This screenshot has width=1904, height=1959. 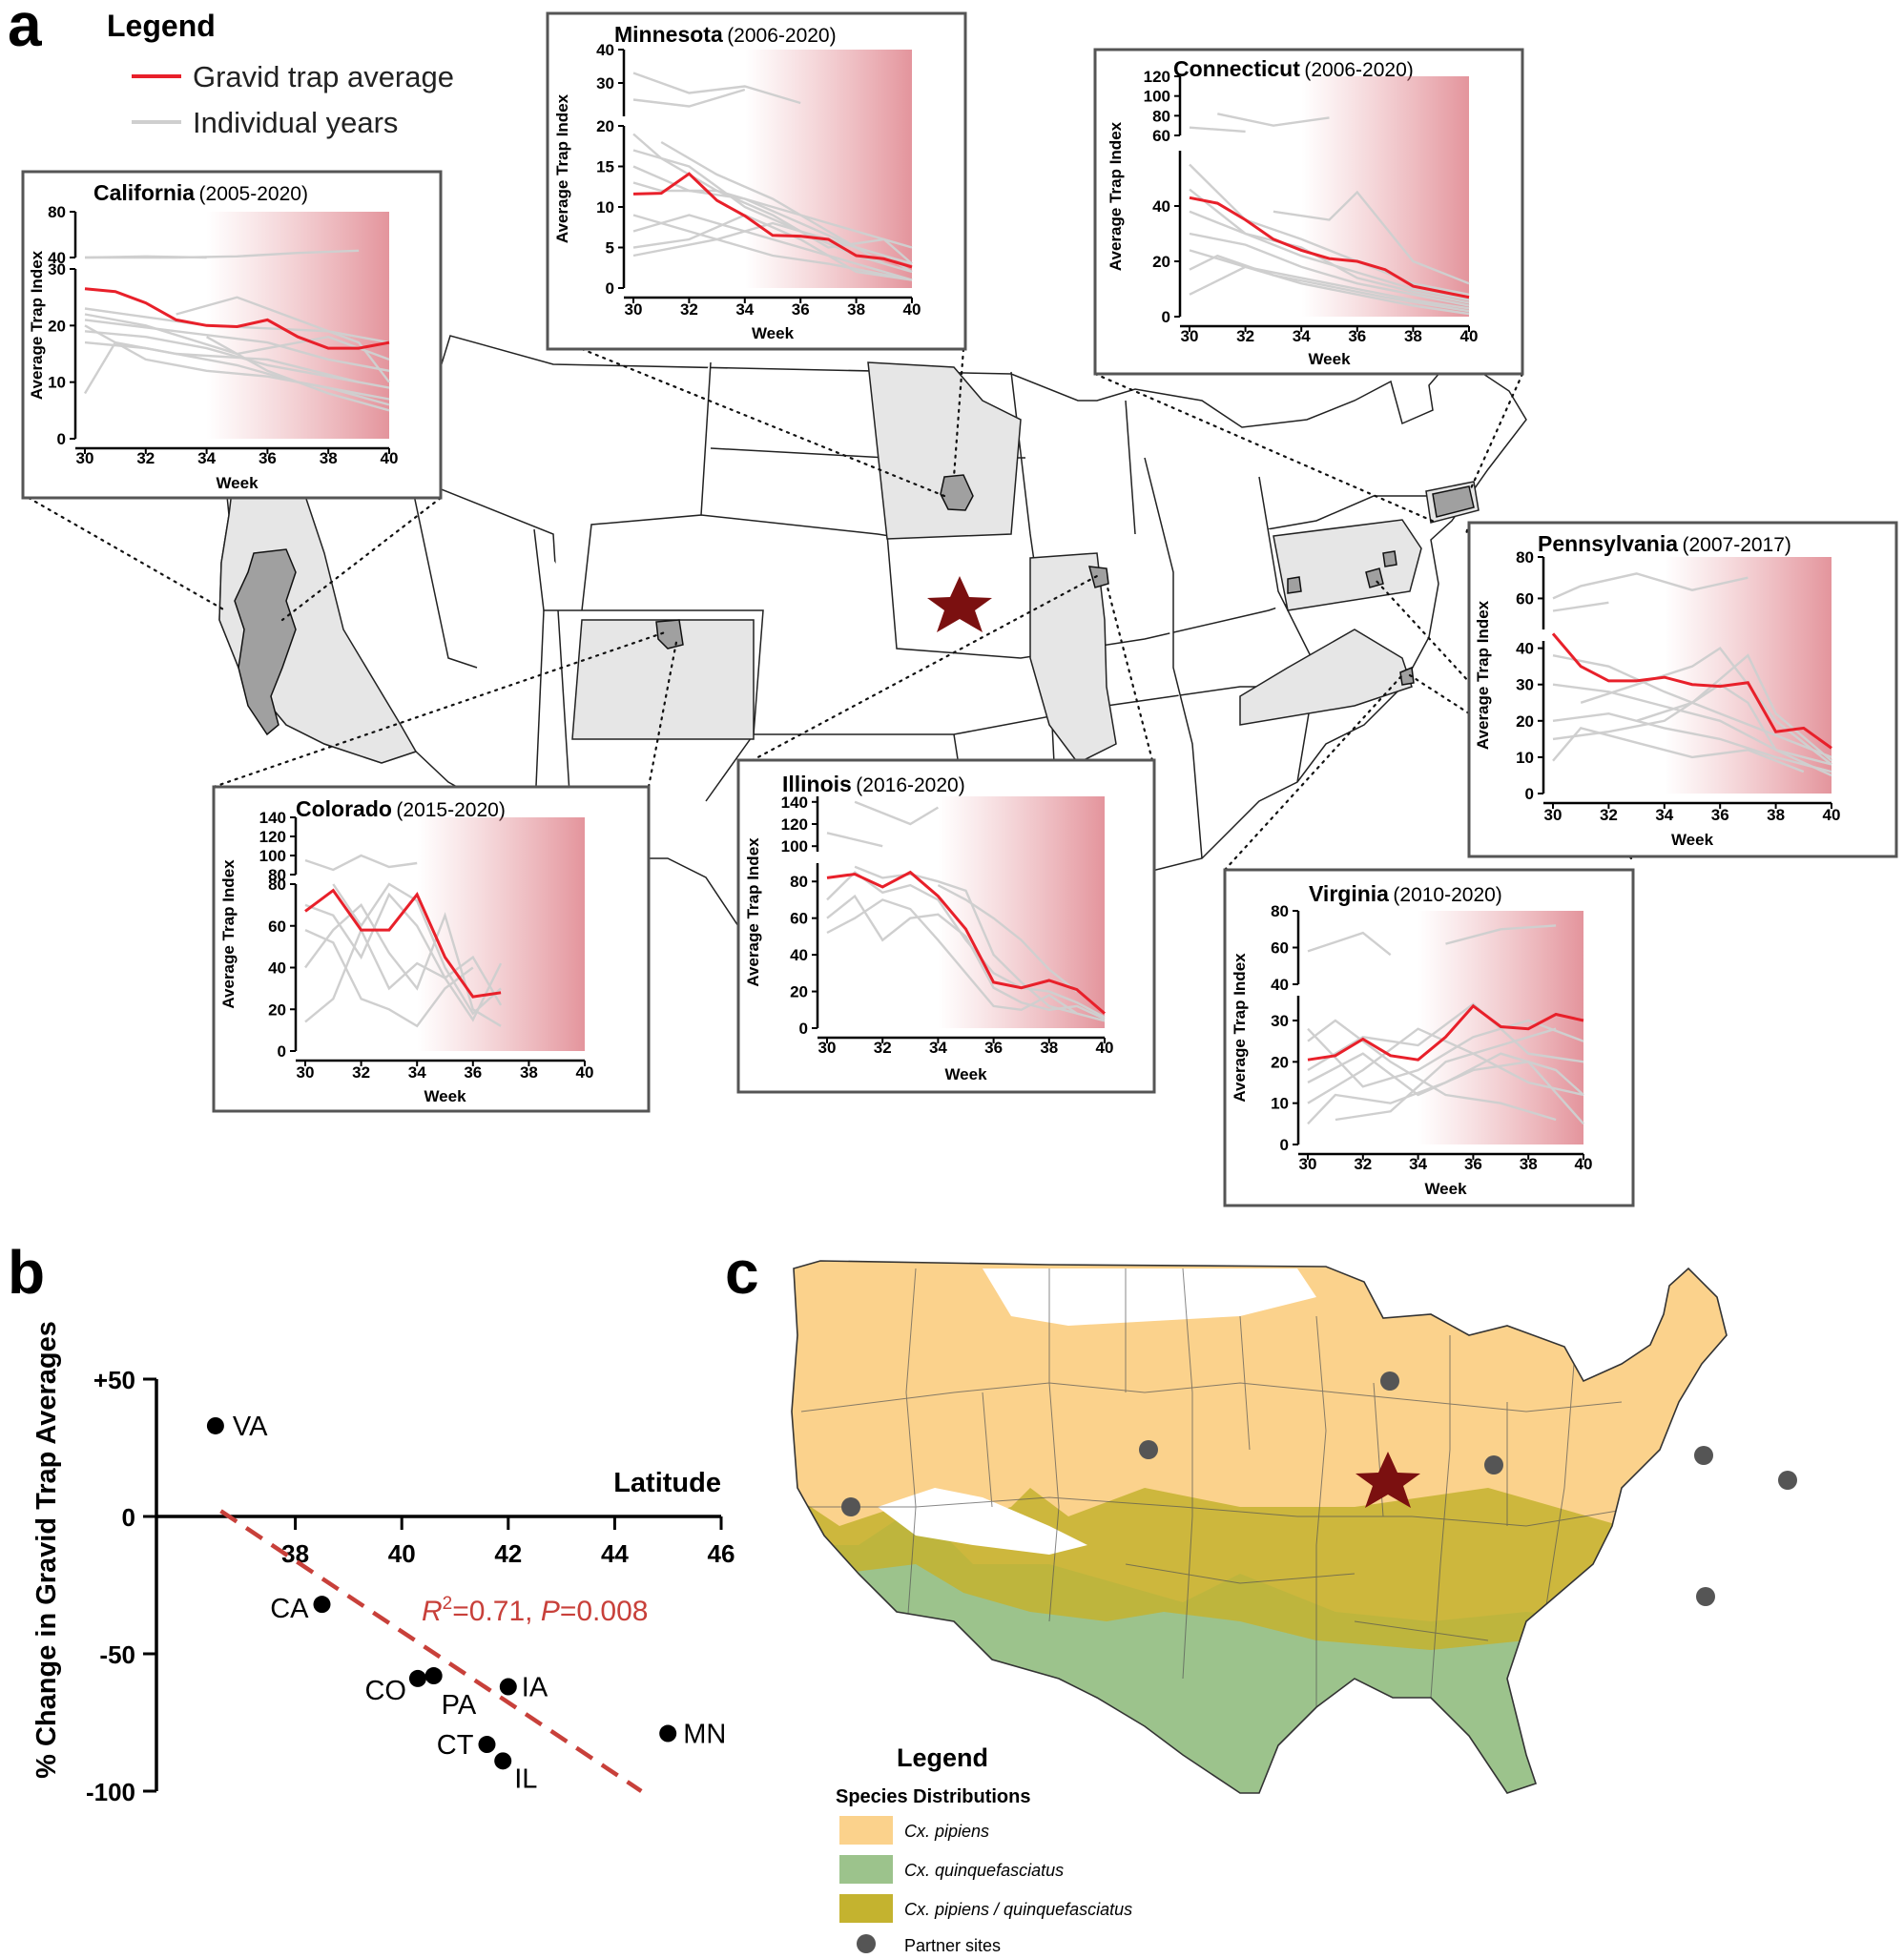 I want to click on colorado-y-tick-label-upper: 140, so click(x=272, y=818).